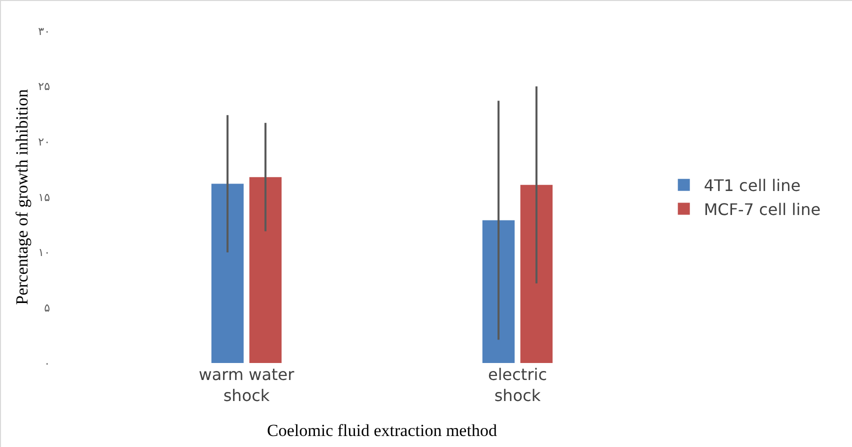 This screenshot has width=852, height=447. What do you see at coordinates (752, 186) in the screenshot?
I see `legend-label: 4T1 cell line` at bounding box center [752, 186].